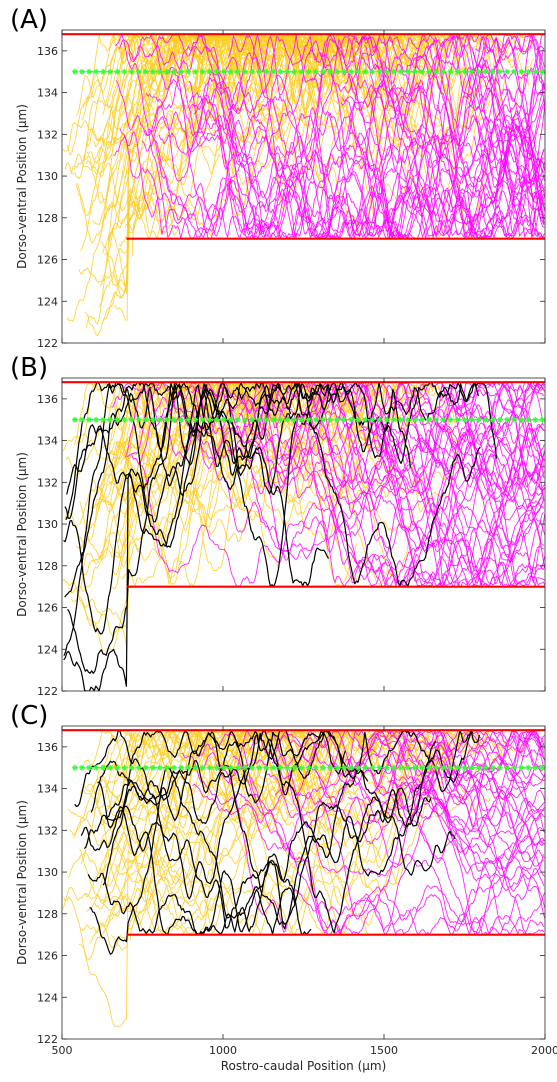  Describe the element at coordinates (47, 260) in the screenshot. I see `y-tick-label: 126` at that location.